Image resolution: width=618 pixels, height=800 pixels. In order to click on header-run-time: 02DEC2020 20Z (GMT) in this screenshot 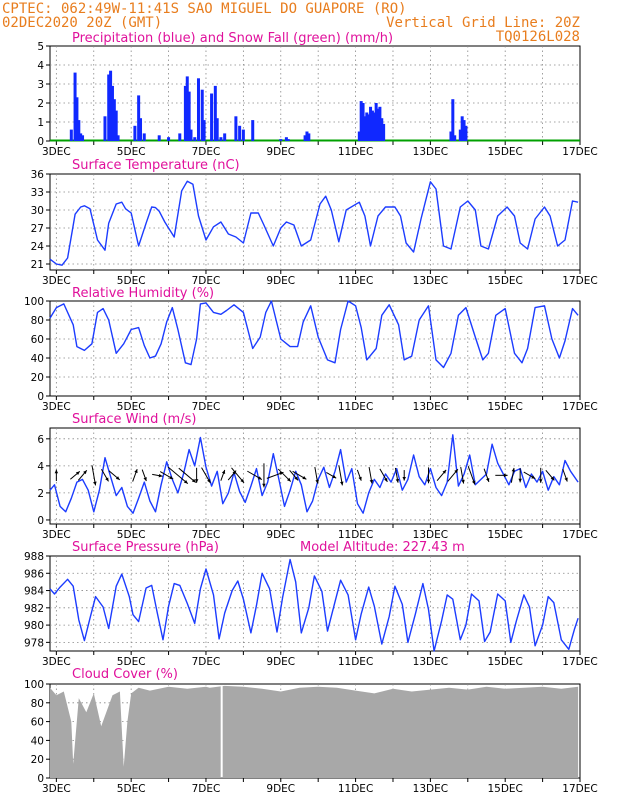, I will do `click(82, 23)`.